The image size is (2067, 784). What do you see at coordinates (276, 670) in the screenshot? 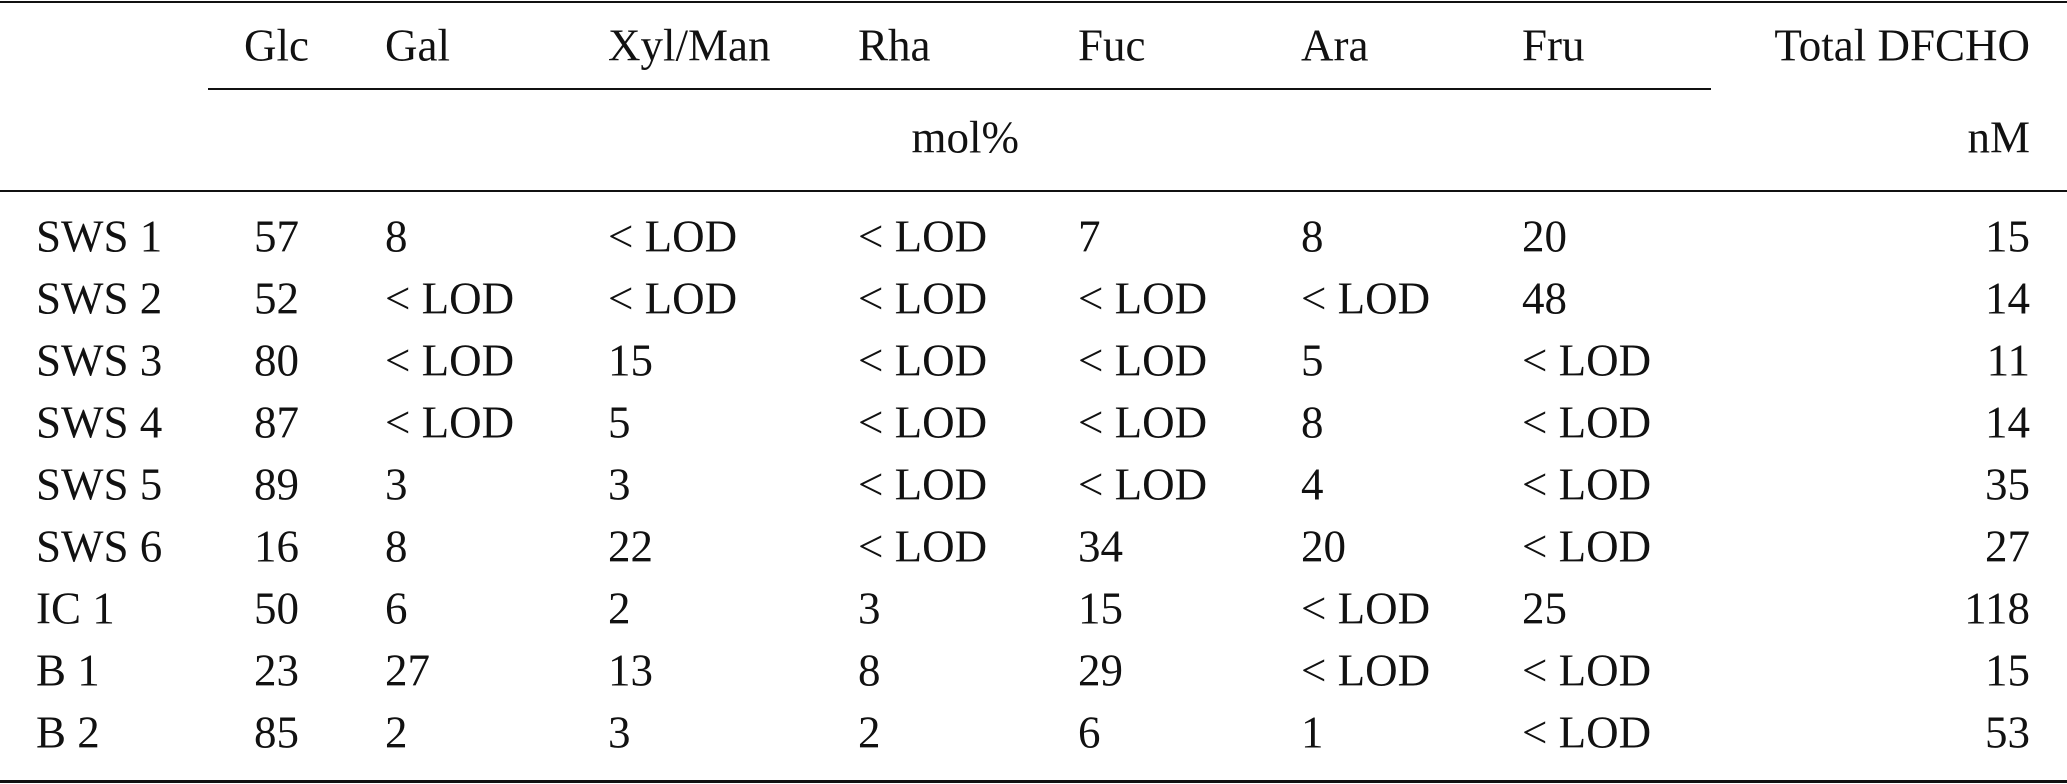
I see `table-cell: 23` at bounding box center [276, 670].